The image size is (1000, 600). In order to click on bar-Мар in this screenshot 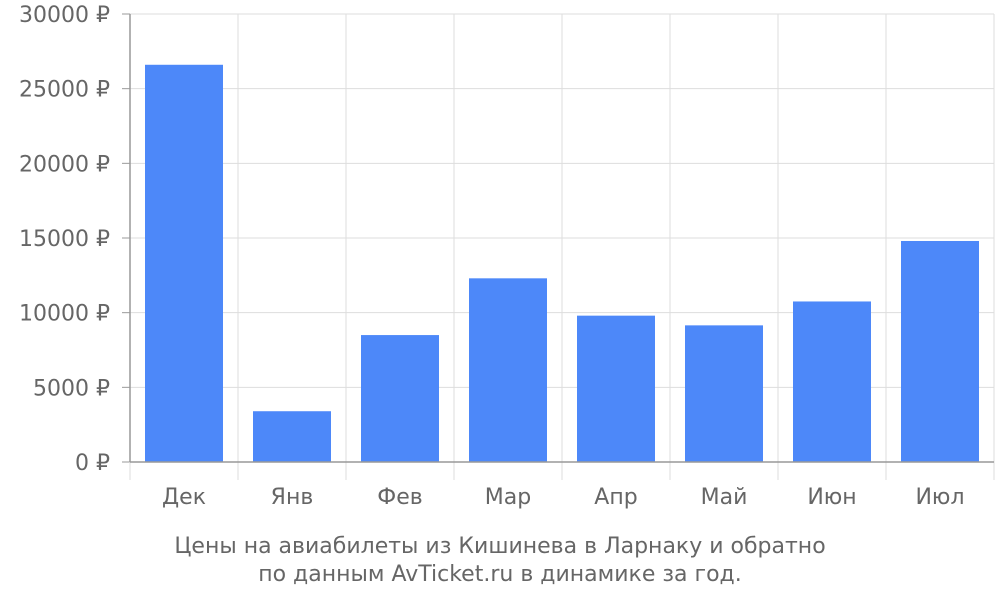, I will do `click(508, 370)`.